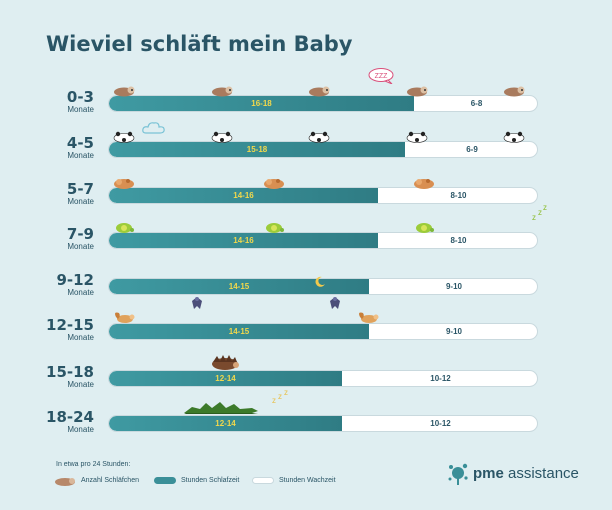 The width and height of the screenshot is (612, 510). What do you see at coordinates (70, 417) in the screenshot?
I see `age-label: 18-24` at bounding box center [70, 417].